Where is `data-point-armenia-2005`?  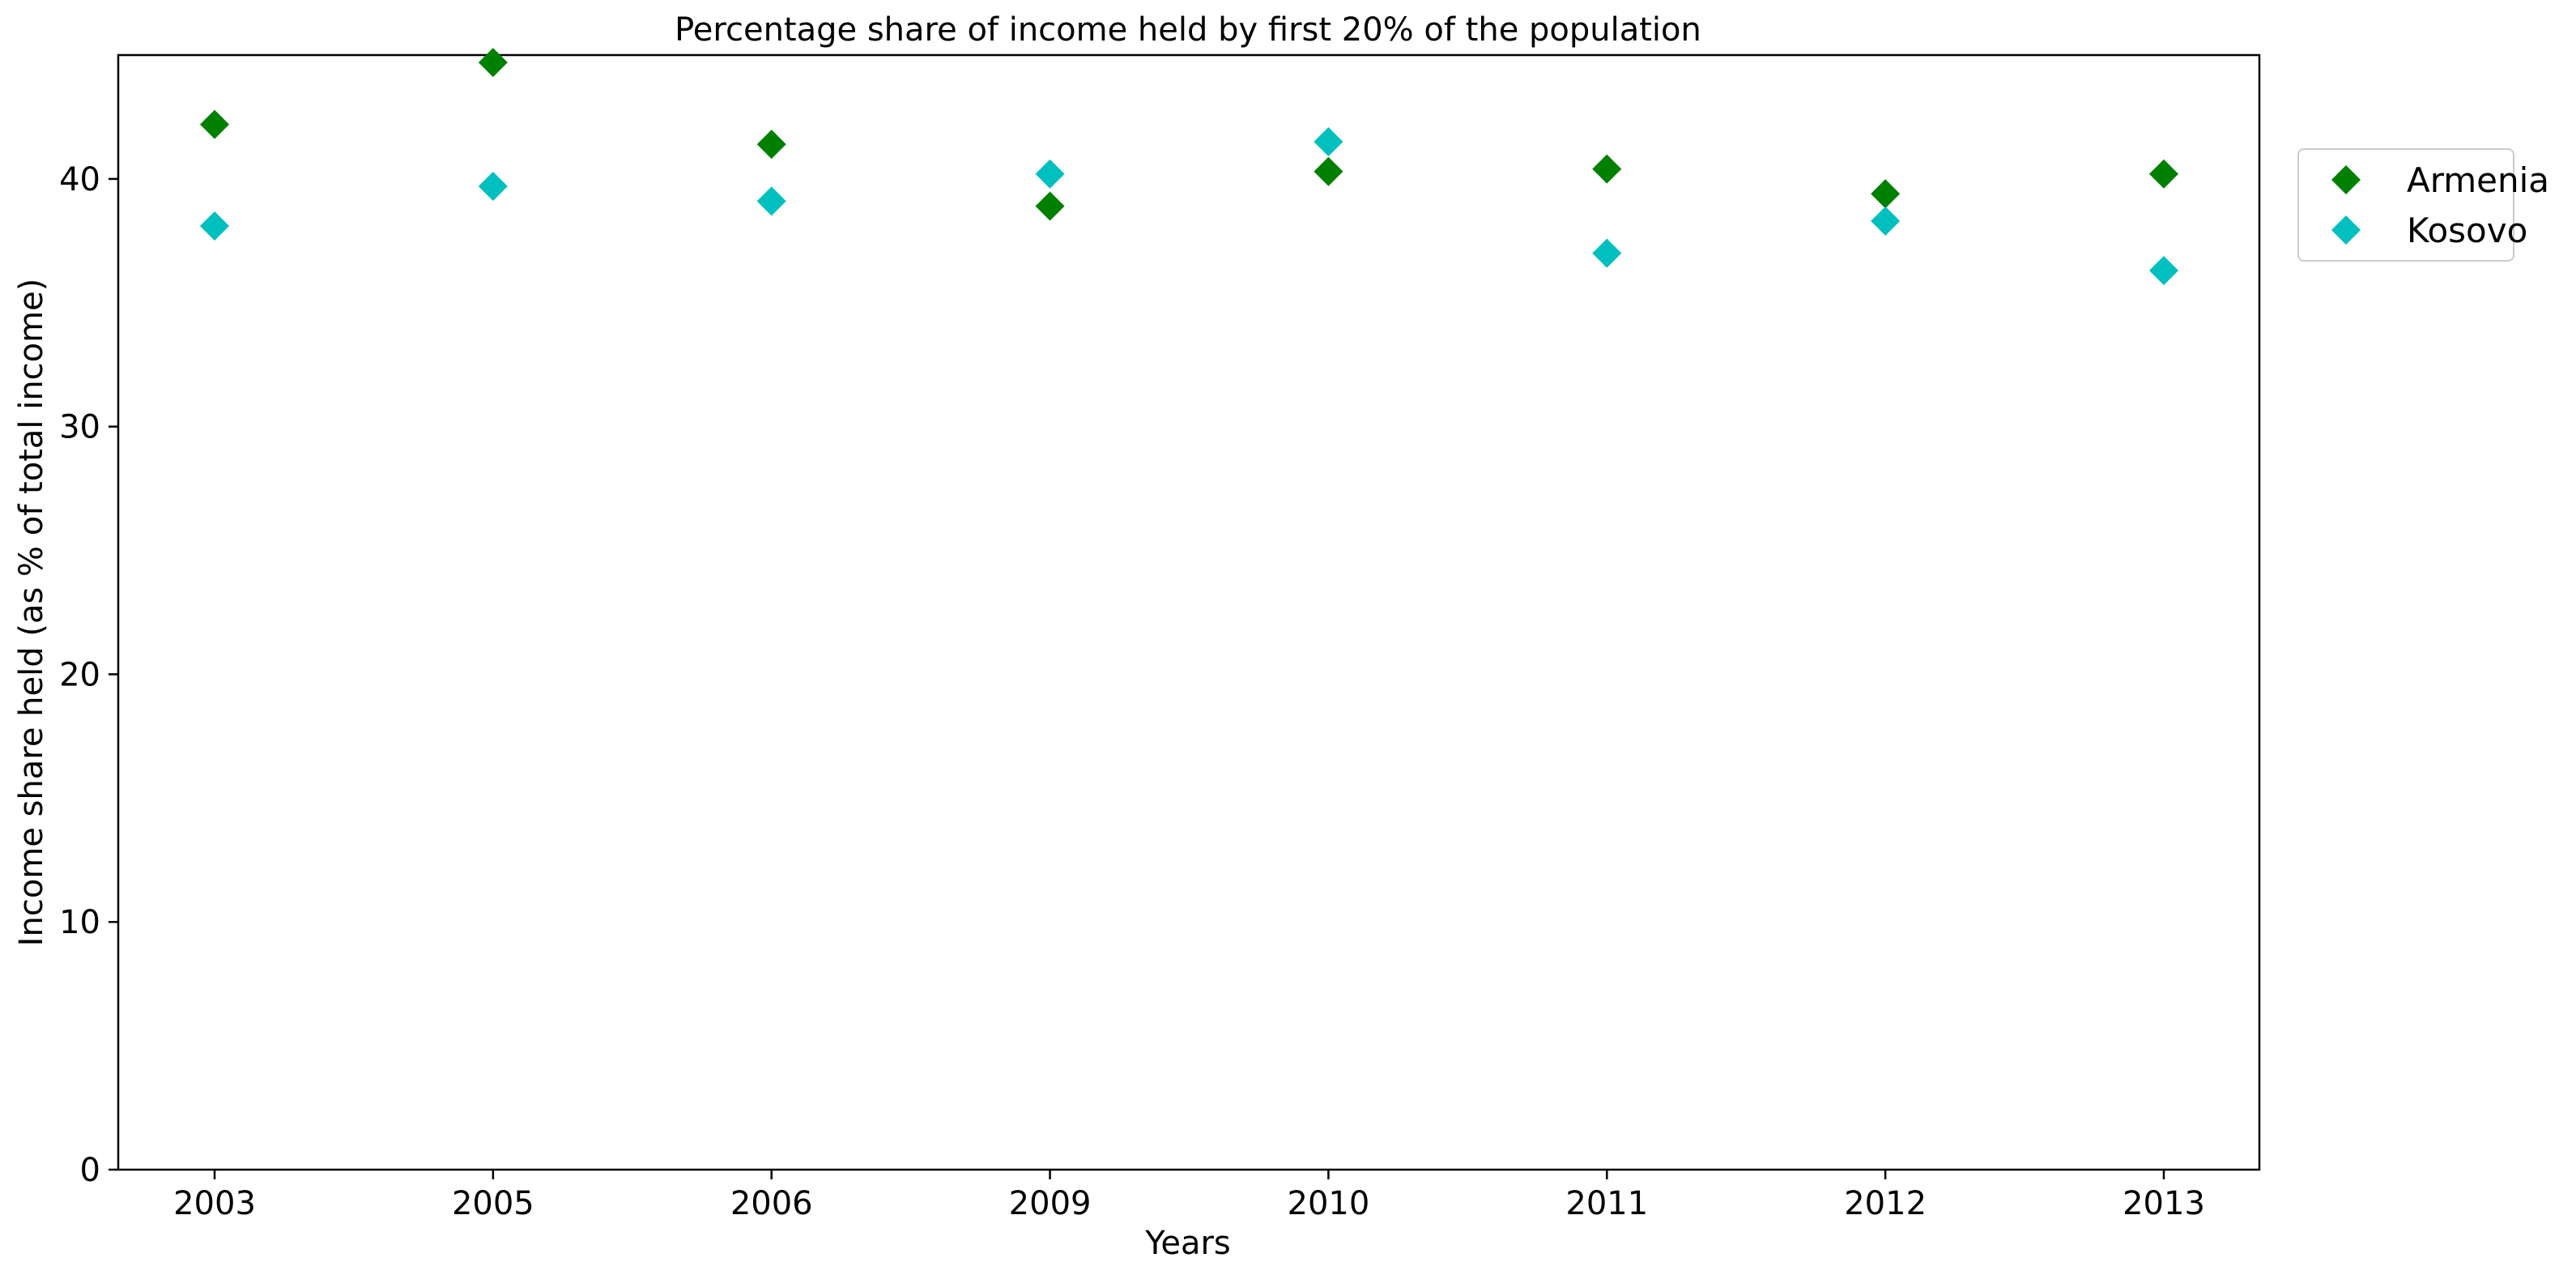 data-point-armenia-2005 is located at coordinates (493, 63).